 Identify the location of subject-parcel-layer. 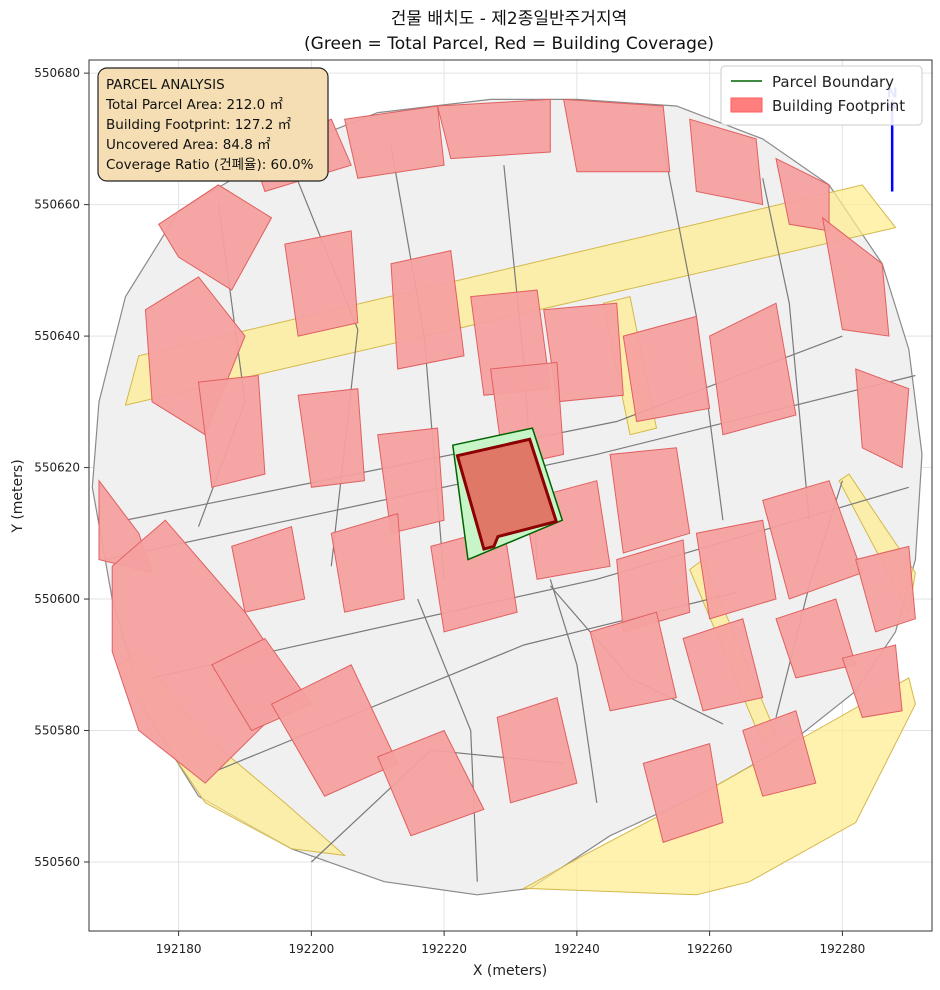
(507, 494).